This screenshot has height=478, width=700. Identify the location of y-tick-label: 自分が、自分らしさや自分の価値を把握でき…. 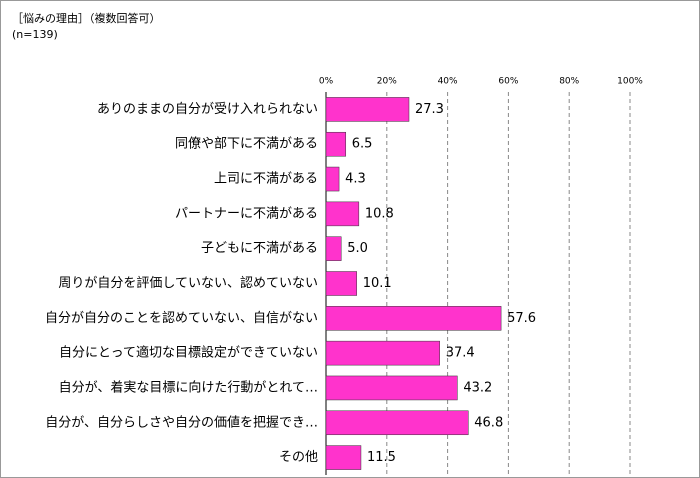
(181, 422).